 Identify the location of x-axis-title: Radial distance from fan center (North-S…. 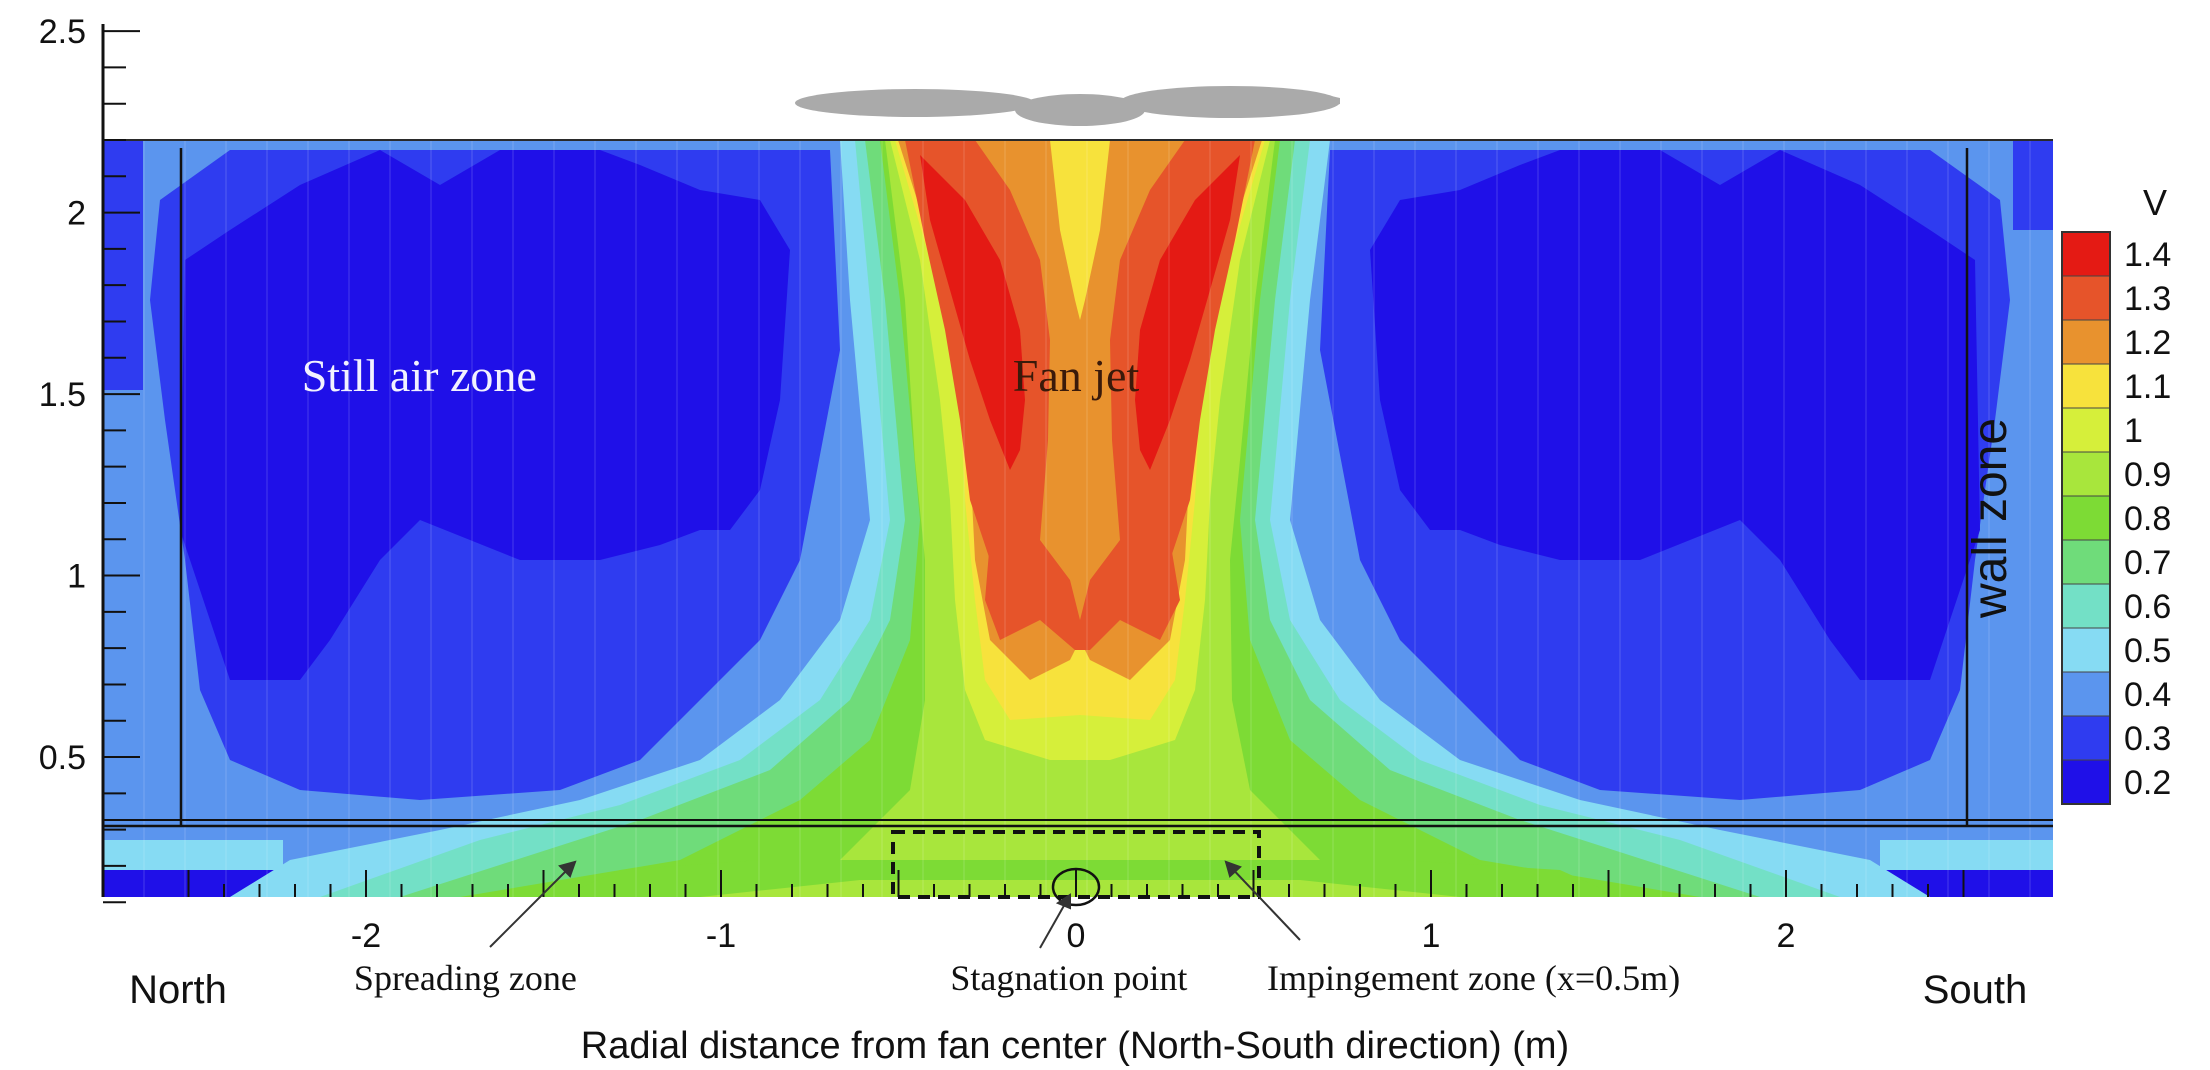
(1075, 1046).